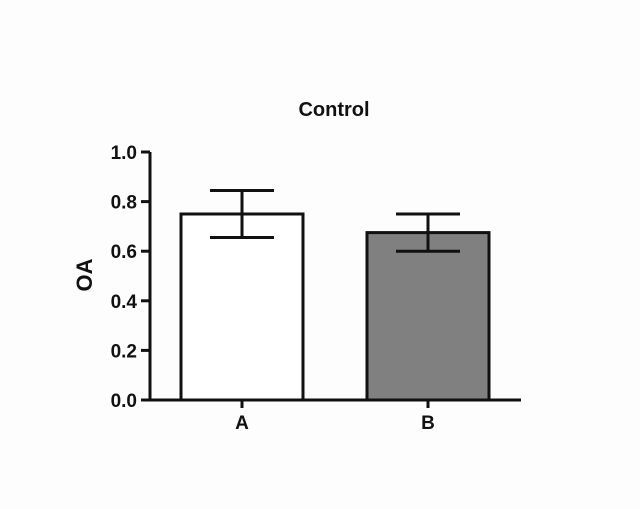 The width and height of the screenshot is (640, 509). Describe the element at coordinates (242, 307) in the screenshot. I see `bar-A` at that location.